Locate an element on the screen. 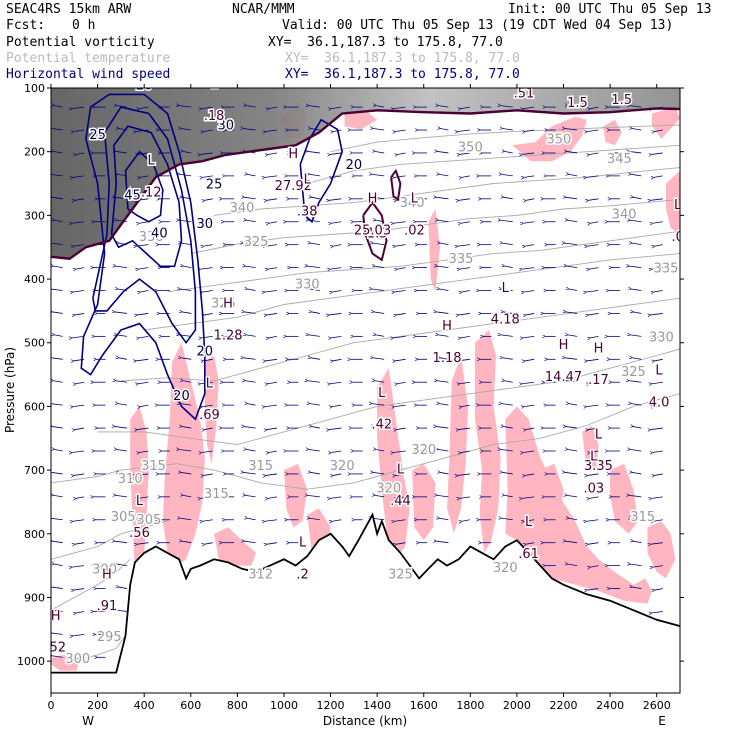 The width and height of the screenshot is (740, 740). theta-contour-label: 312 is located at coordinates (260, 574).